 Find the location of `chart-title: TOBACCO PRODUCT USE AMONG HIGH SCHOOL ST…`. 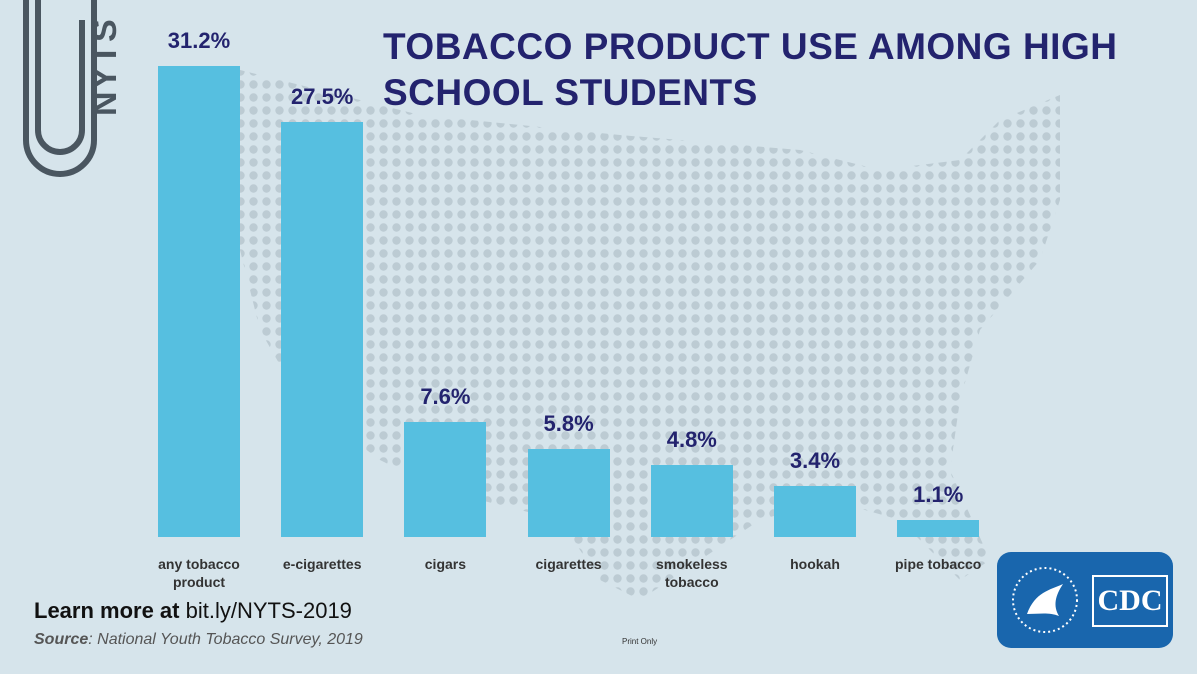

chart-title: TOBACCO PRODUCT USE AMONG HIGH SCHOOL ST… is located at coordinates (750, 69).